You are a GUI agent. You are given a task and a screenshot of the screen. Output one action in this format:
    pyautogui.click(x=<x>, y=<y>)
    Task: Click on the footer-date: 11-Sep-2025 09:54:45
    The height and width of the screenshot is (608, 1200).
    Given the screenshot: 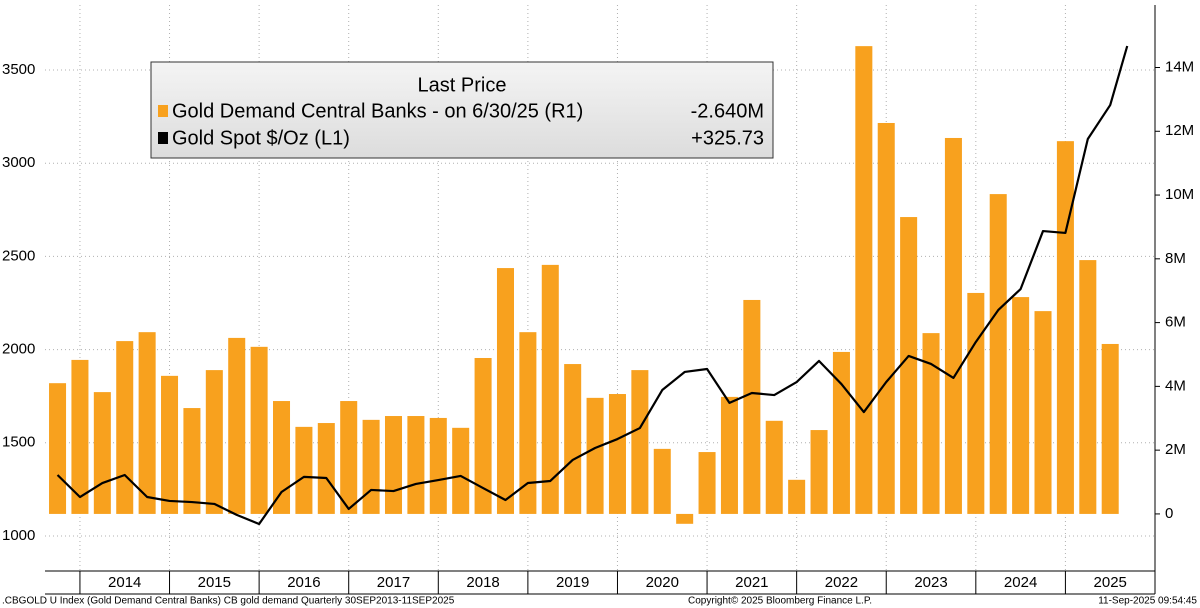 What is the action you would take?
    pyautogui.click(x=1147, y=601)
    